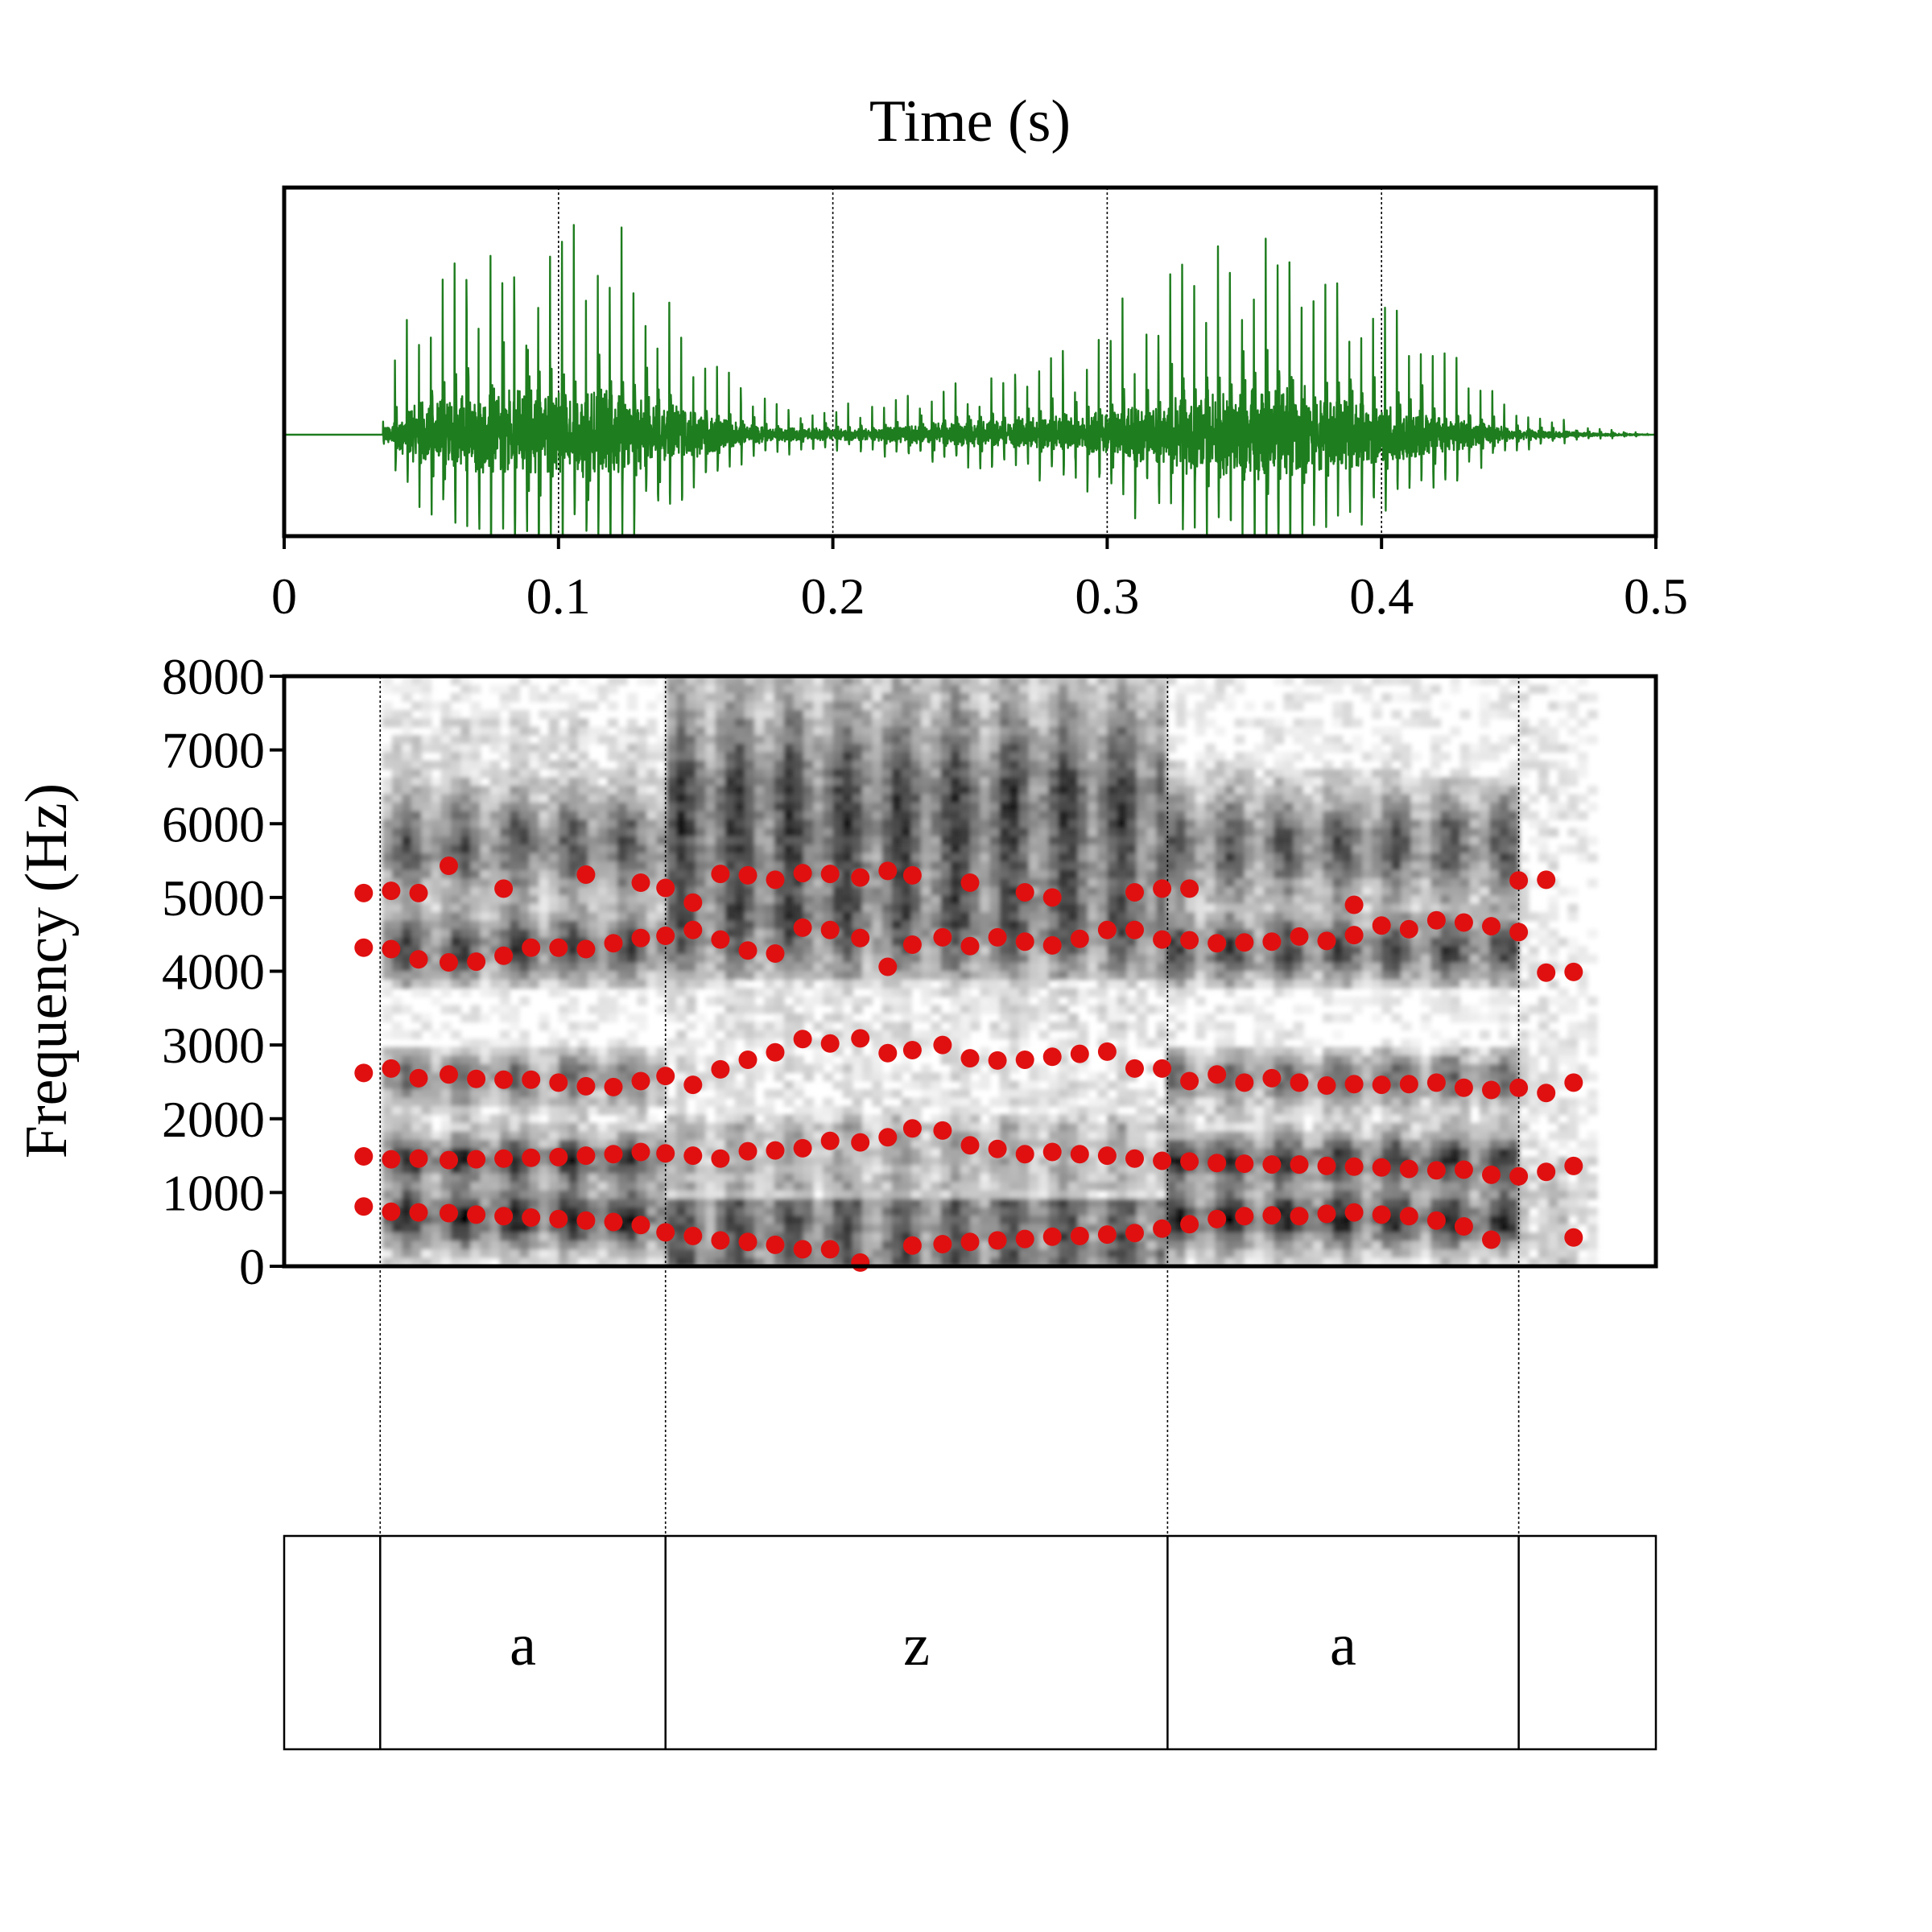  Describe the element at coordinates (833, 596) in the screenshot. I see `x-tick-label: 0.2` at that location.